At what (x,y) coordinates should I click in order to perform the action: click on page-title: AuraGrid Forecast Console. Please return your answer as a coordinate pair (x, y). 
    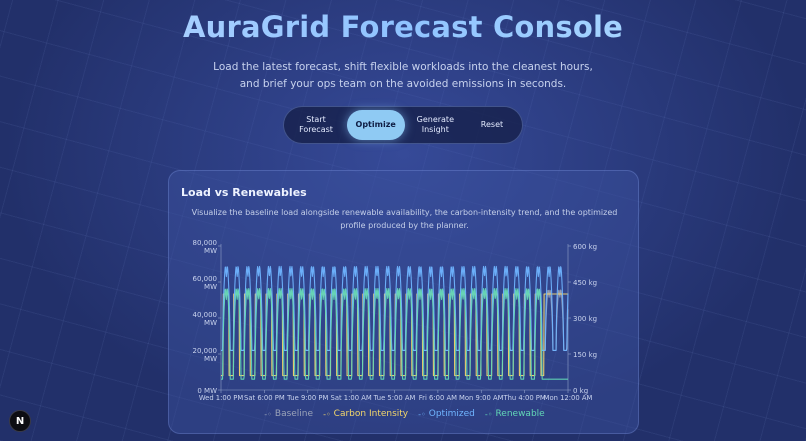
    Looking at the image, I should click on (403, 27).